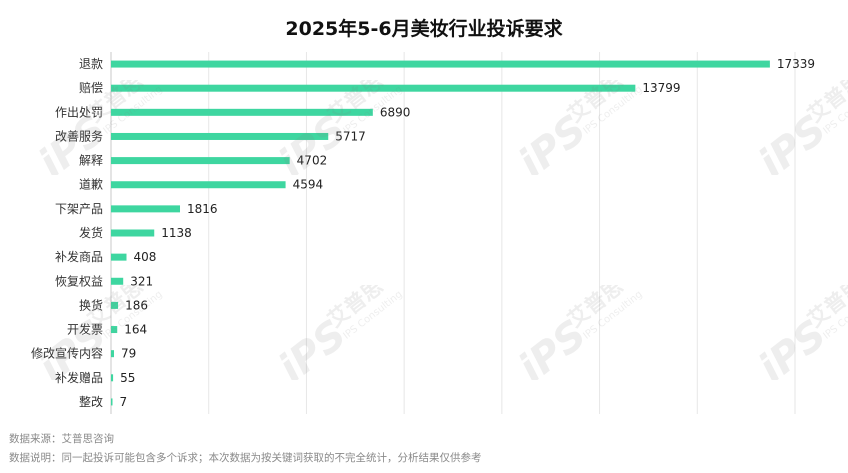 The width and height of the screenshot is (848, 473). I want to click on value-label: 17339, so click(796, 64).